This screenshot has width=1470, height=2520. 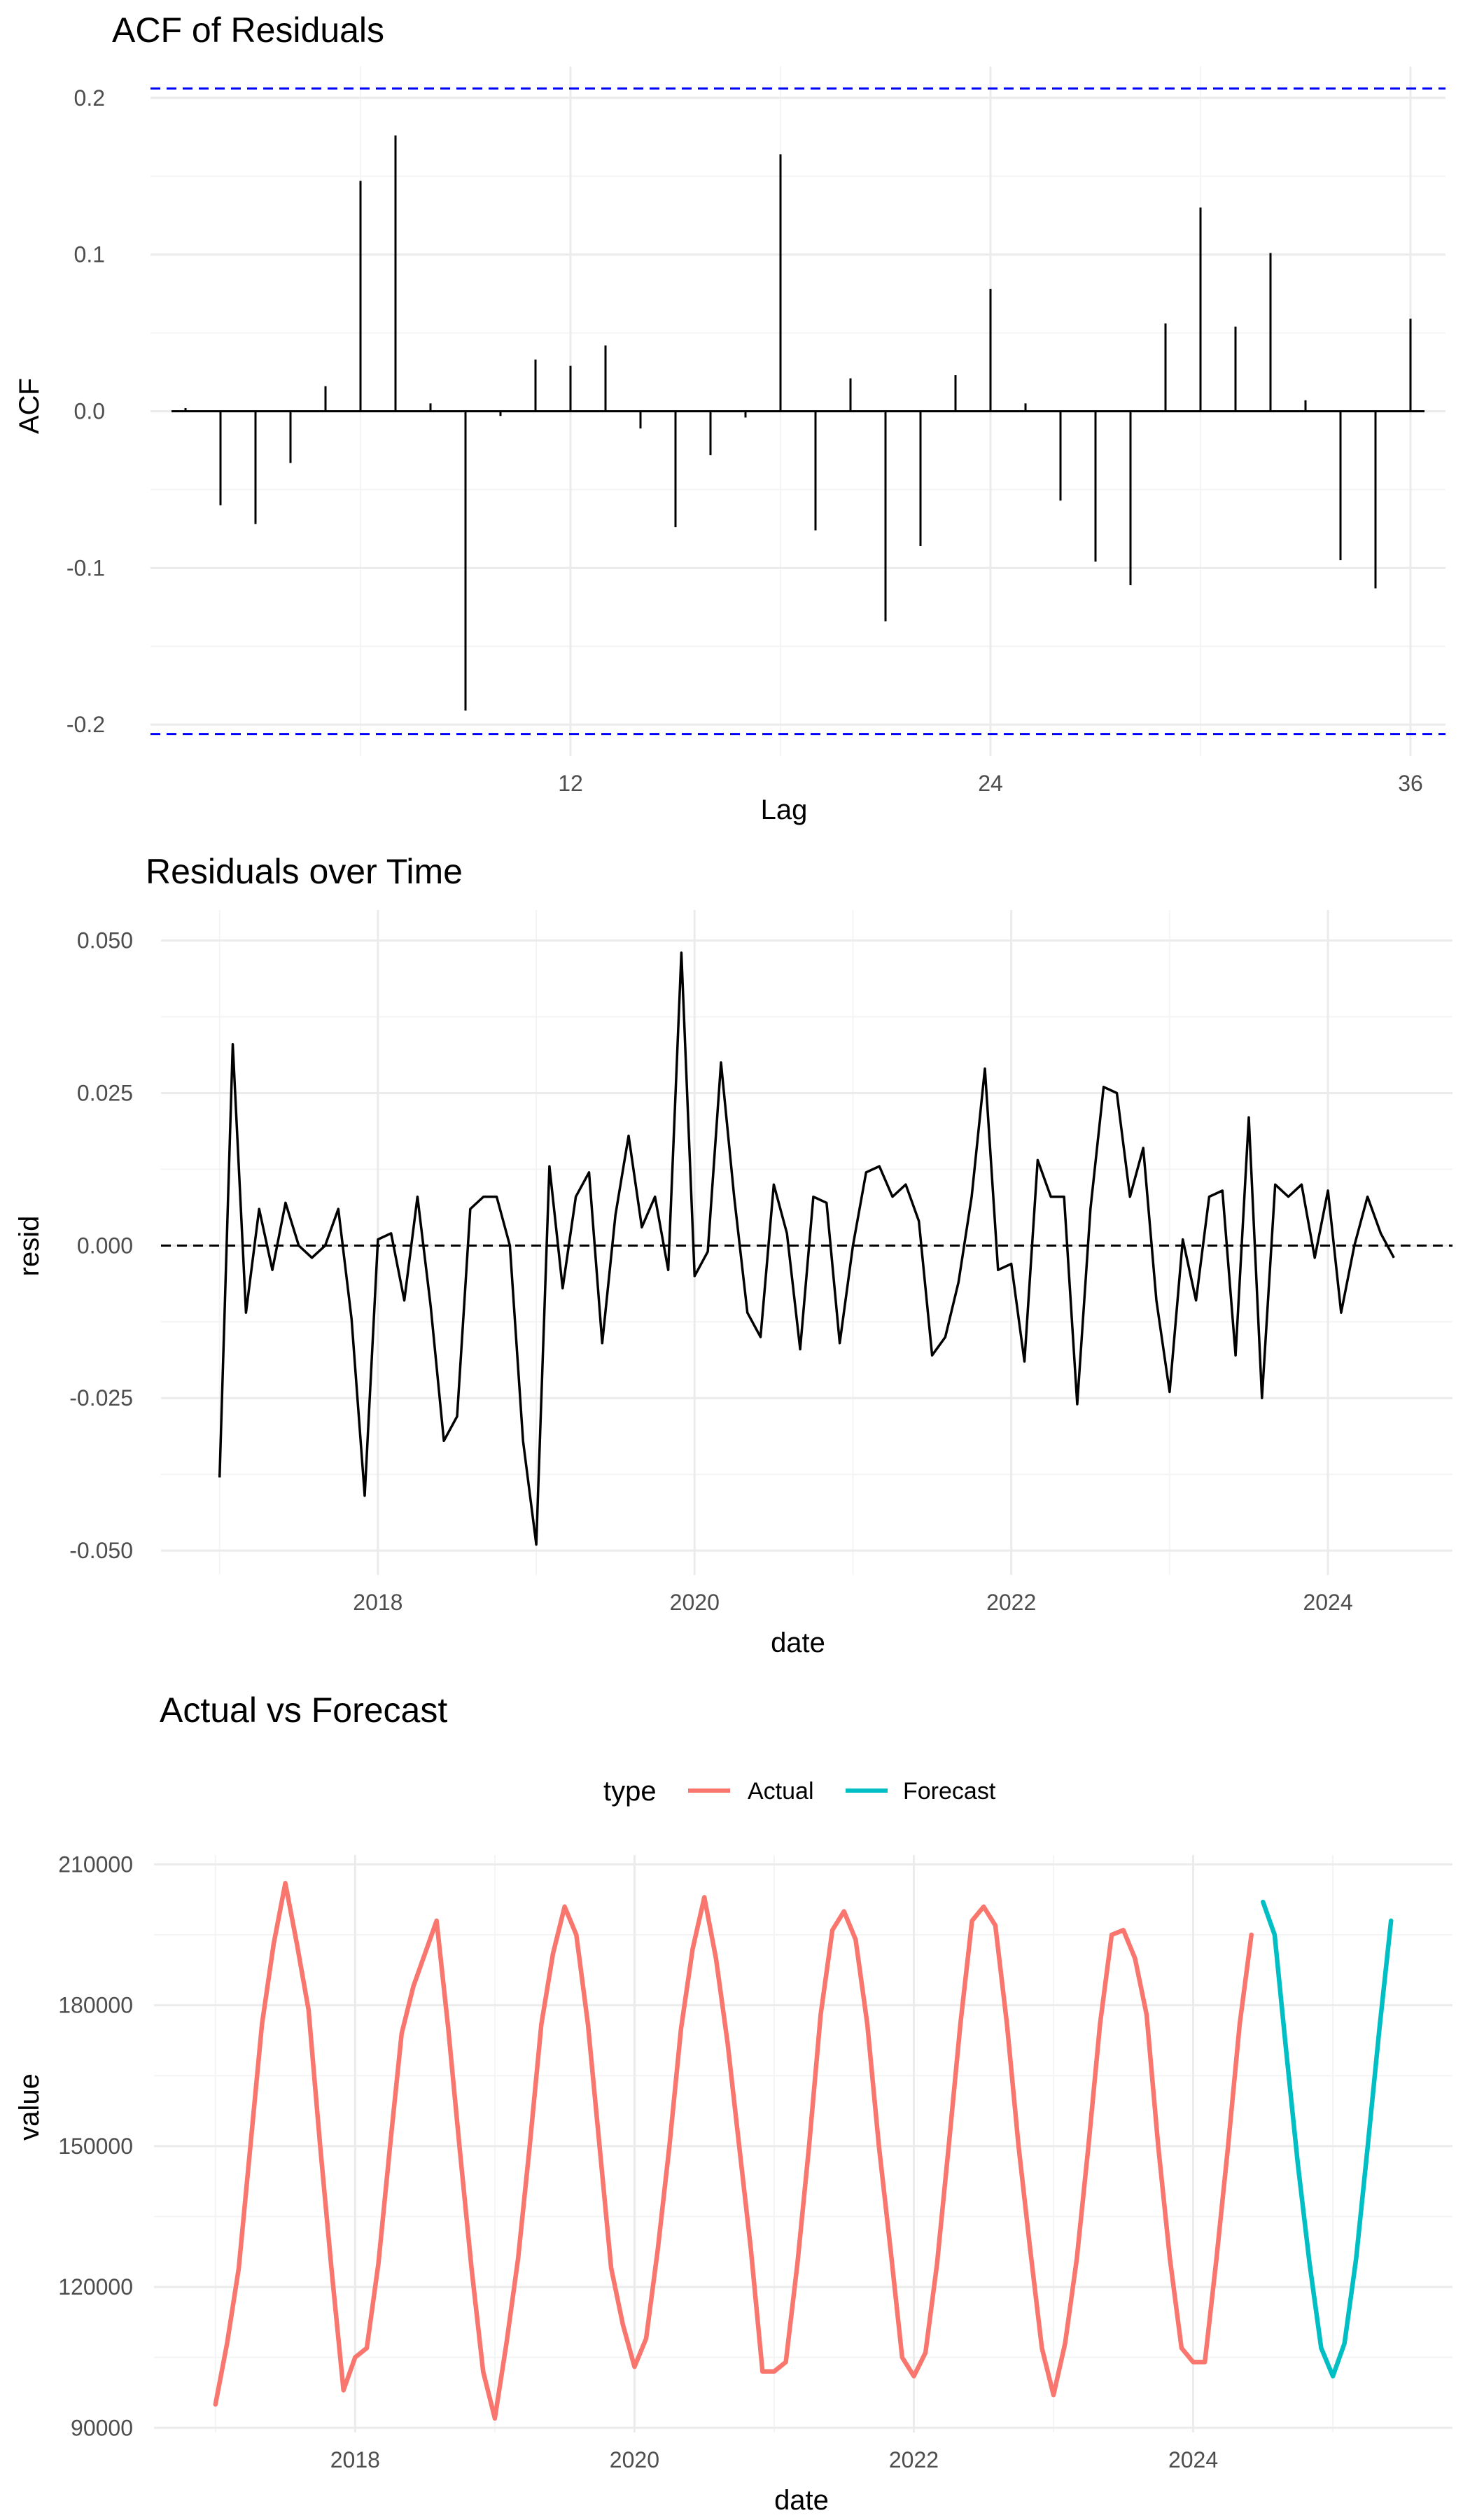 I want to click on forecast-y-tick-label: 210000, so click(x=95, y=1864).